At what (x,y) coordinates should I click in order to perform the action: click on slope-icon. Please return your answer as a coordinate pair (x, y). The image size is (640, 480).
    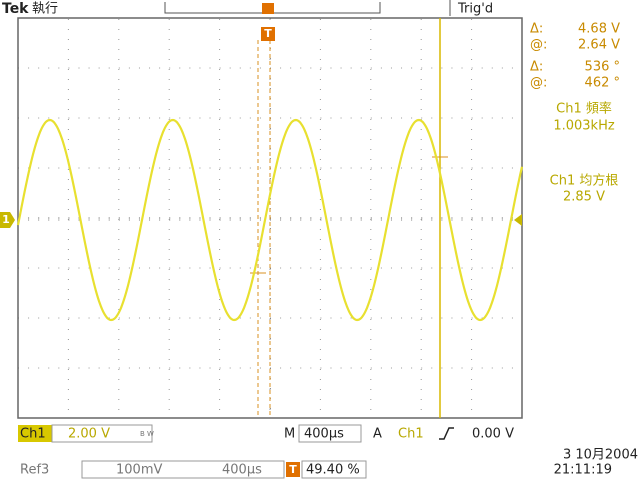
    Looking at the image, I should click on (446, 433).